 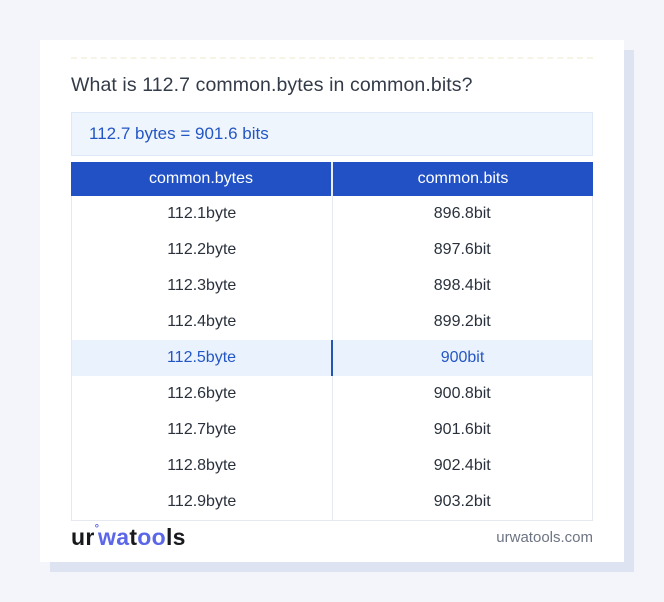 I want to click on cell-bits-value: 900.8bit, so click(x=462, y=393).